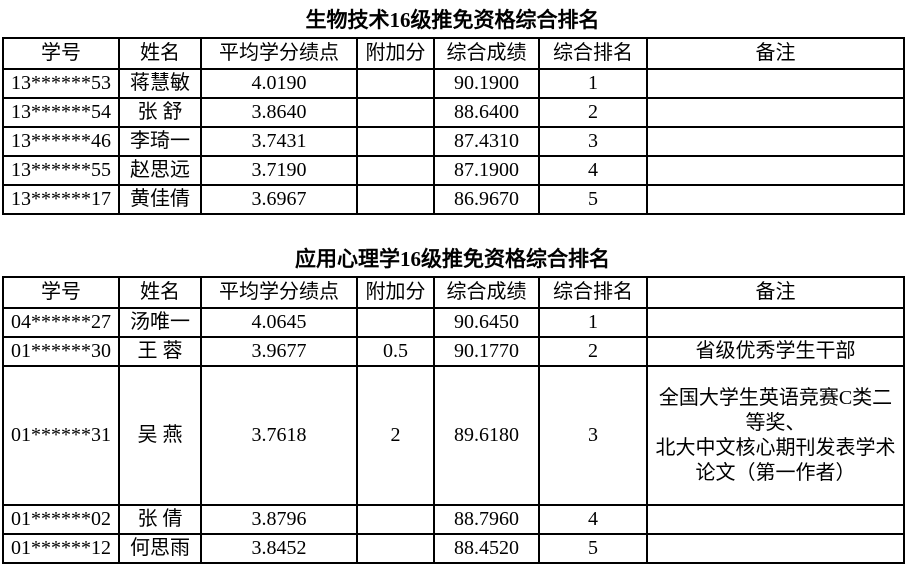 This screenshot has height=570, width=905. Describe the element at coordinates (61, 141) in the screenshot. I see `cell-student-id: 13******46` at that location.